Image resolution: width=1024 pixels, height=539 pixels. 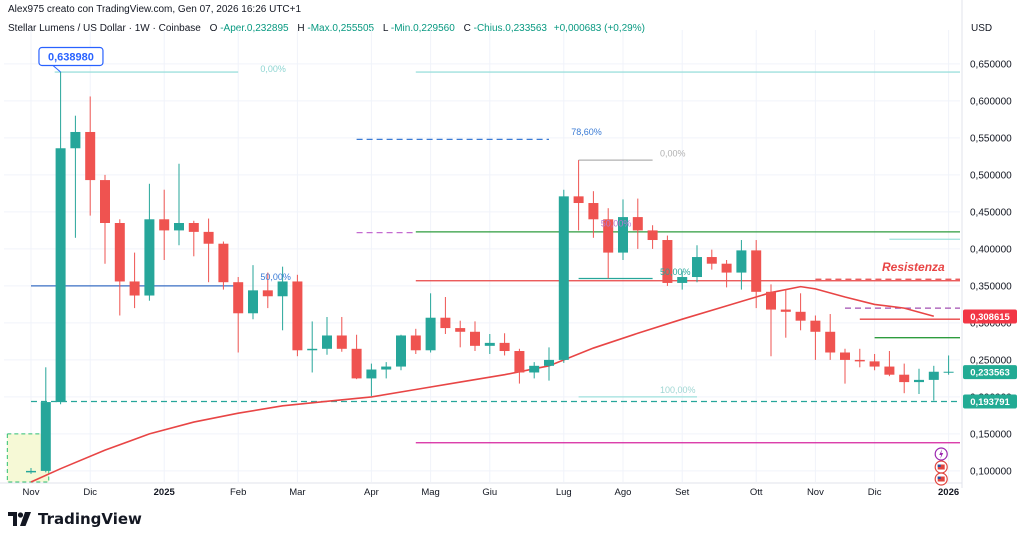 I want to click on price-tag-bg, so click(x=990, y=372).